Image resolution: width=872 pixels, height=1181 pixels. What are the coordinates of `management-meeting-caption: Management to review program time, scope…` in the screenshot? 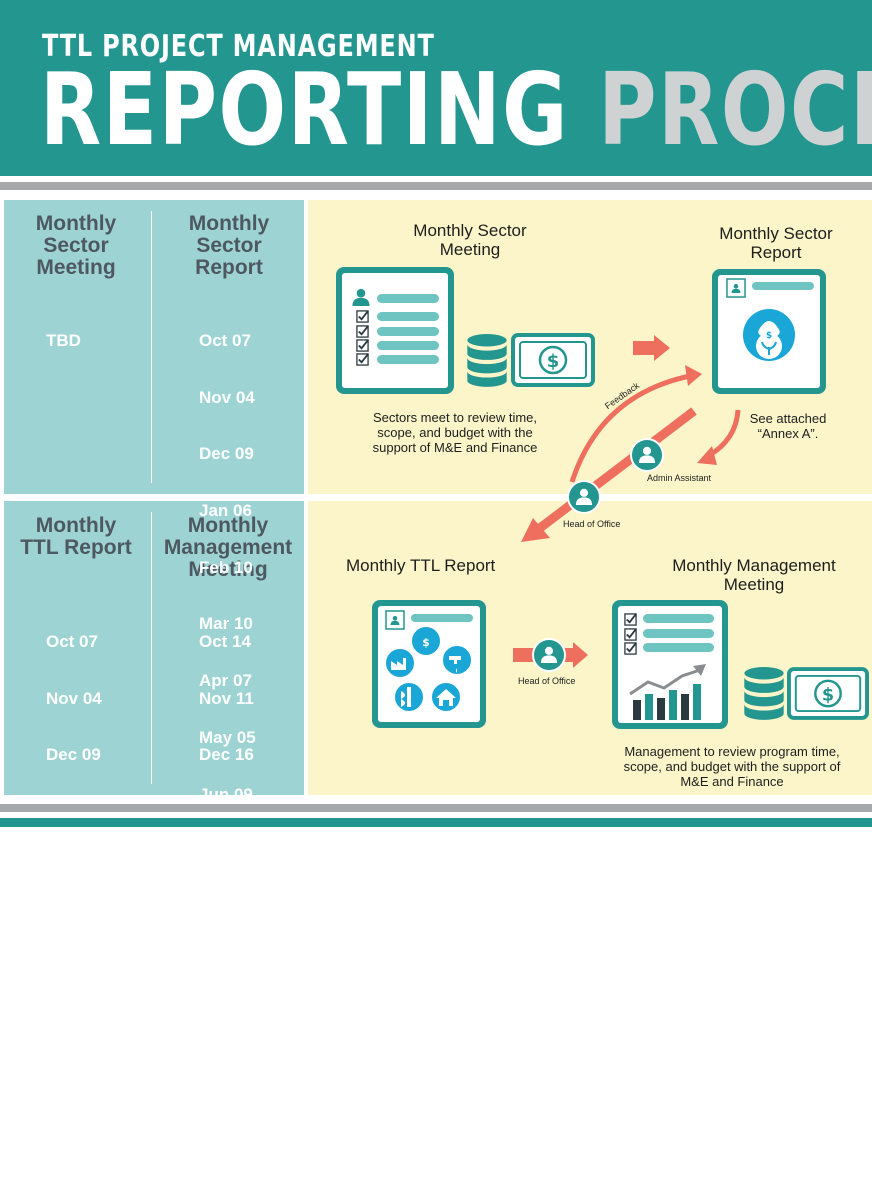 It's located at (732, 766).